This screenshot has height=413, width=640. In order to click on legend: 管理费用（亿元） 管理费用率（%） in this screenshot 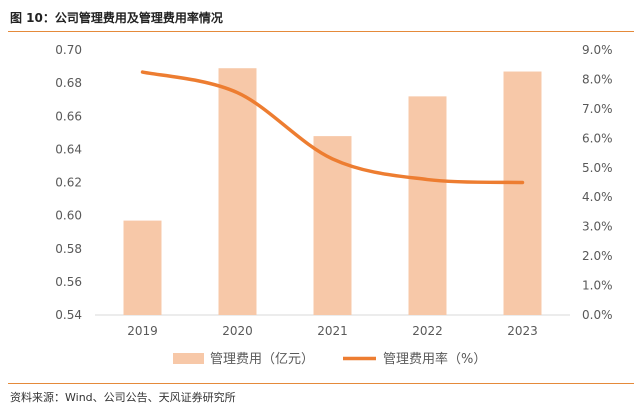, I will do `click(329, 359)`.